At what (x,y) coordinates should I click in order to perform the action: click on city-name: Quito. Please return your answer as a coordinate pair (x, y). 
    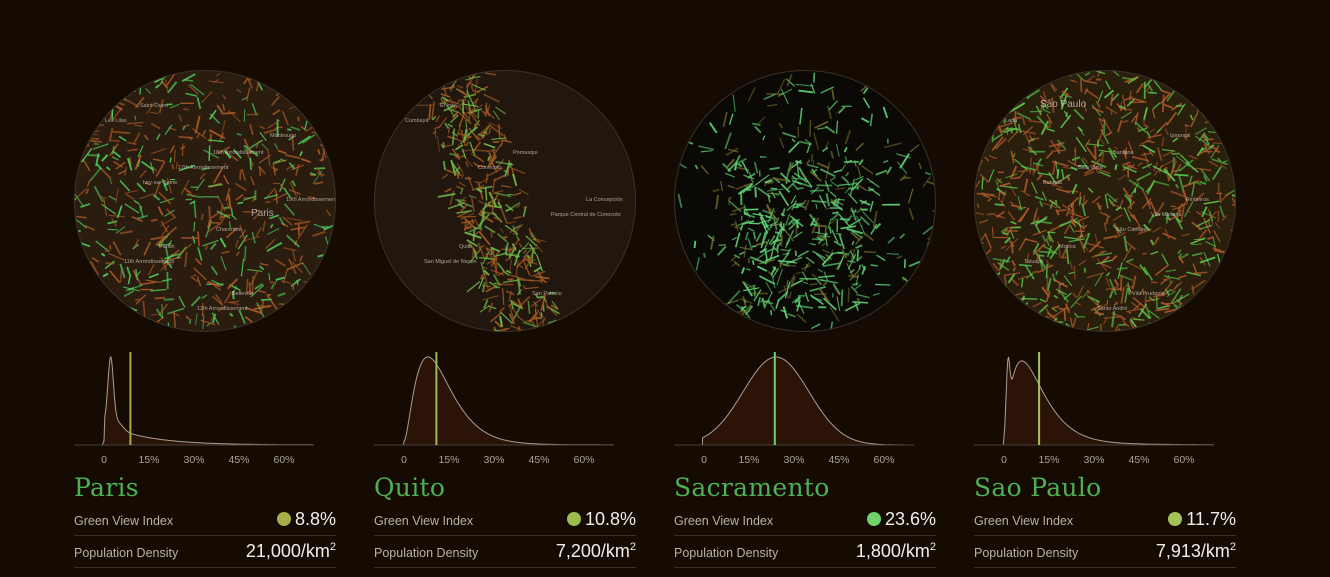
    Looking at the image, I should click on (410, 487).